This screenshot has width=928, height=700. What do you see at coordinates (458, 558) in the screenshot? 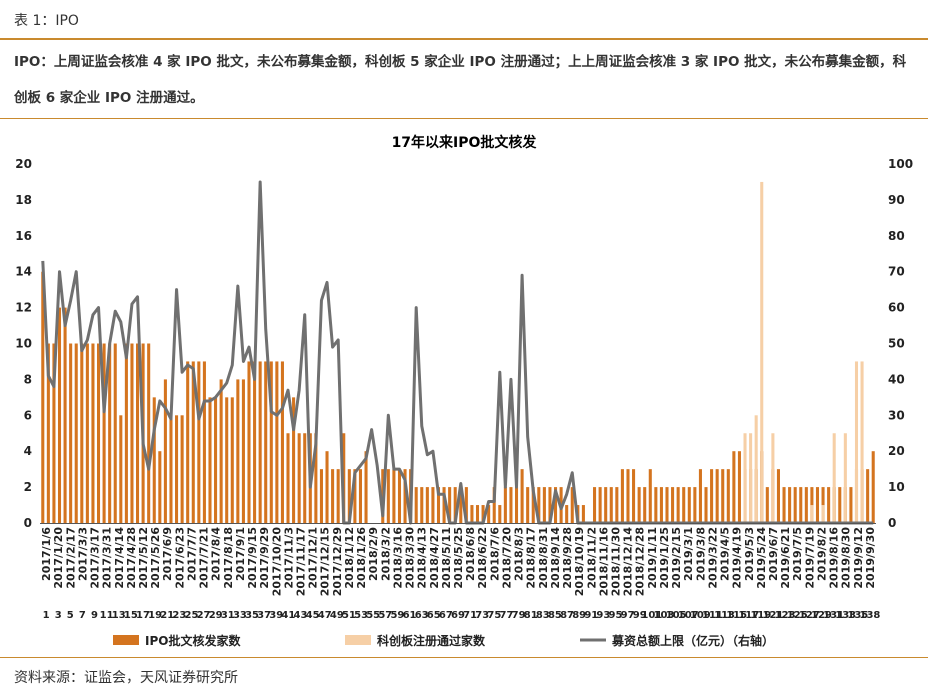
I see `x-date-label: 2018/5/25` at bounding box center [458, 558].